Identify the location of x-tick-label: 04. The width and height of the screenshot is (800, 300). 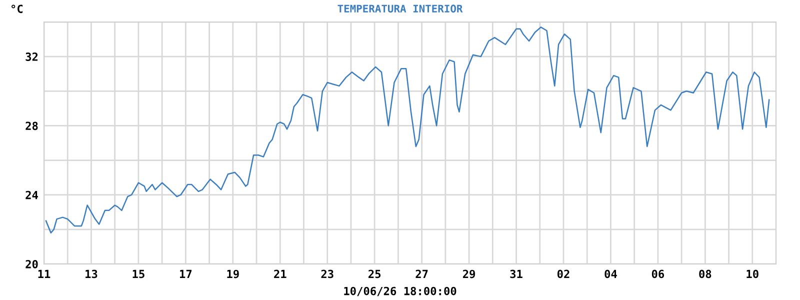
(610, 274).